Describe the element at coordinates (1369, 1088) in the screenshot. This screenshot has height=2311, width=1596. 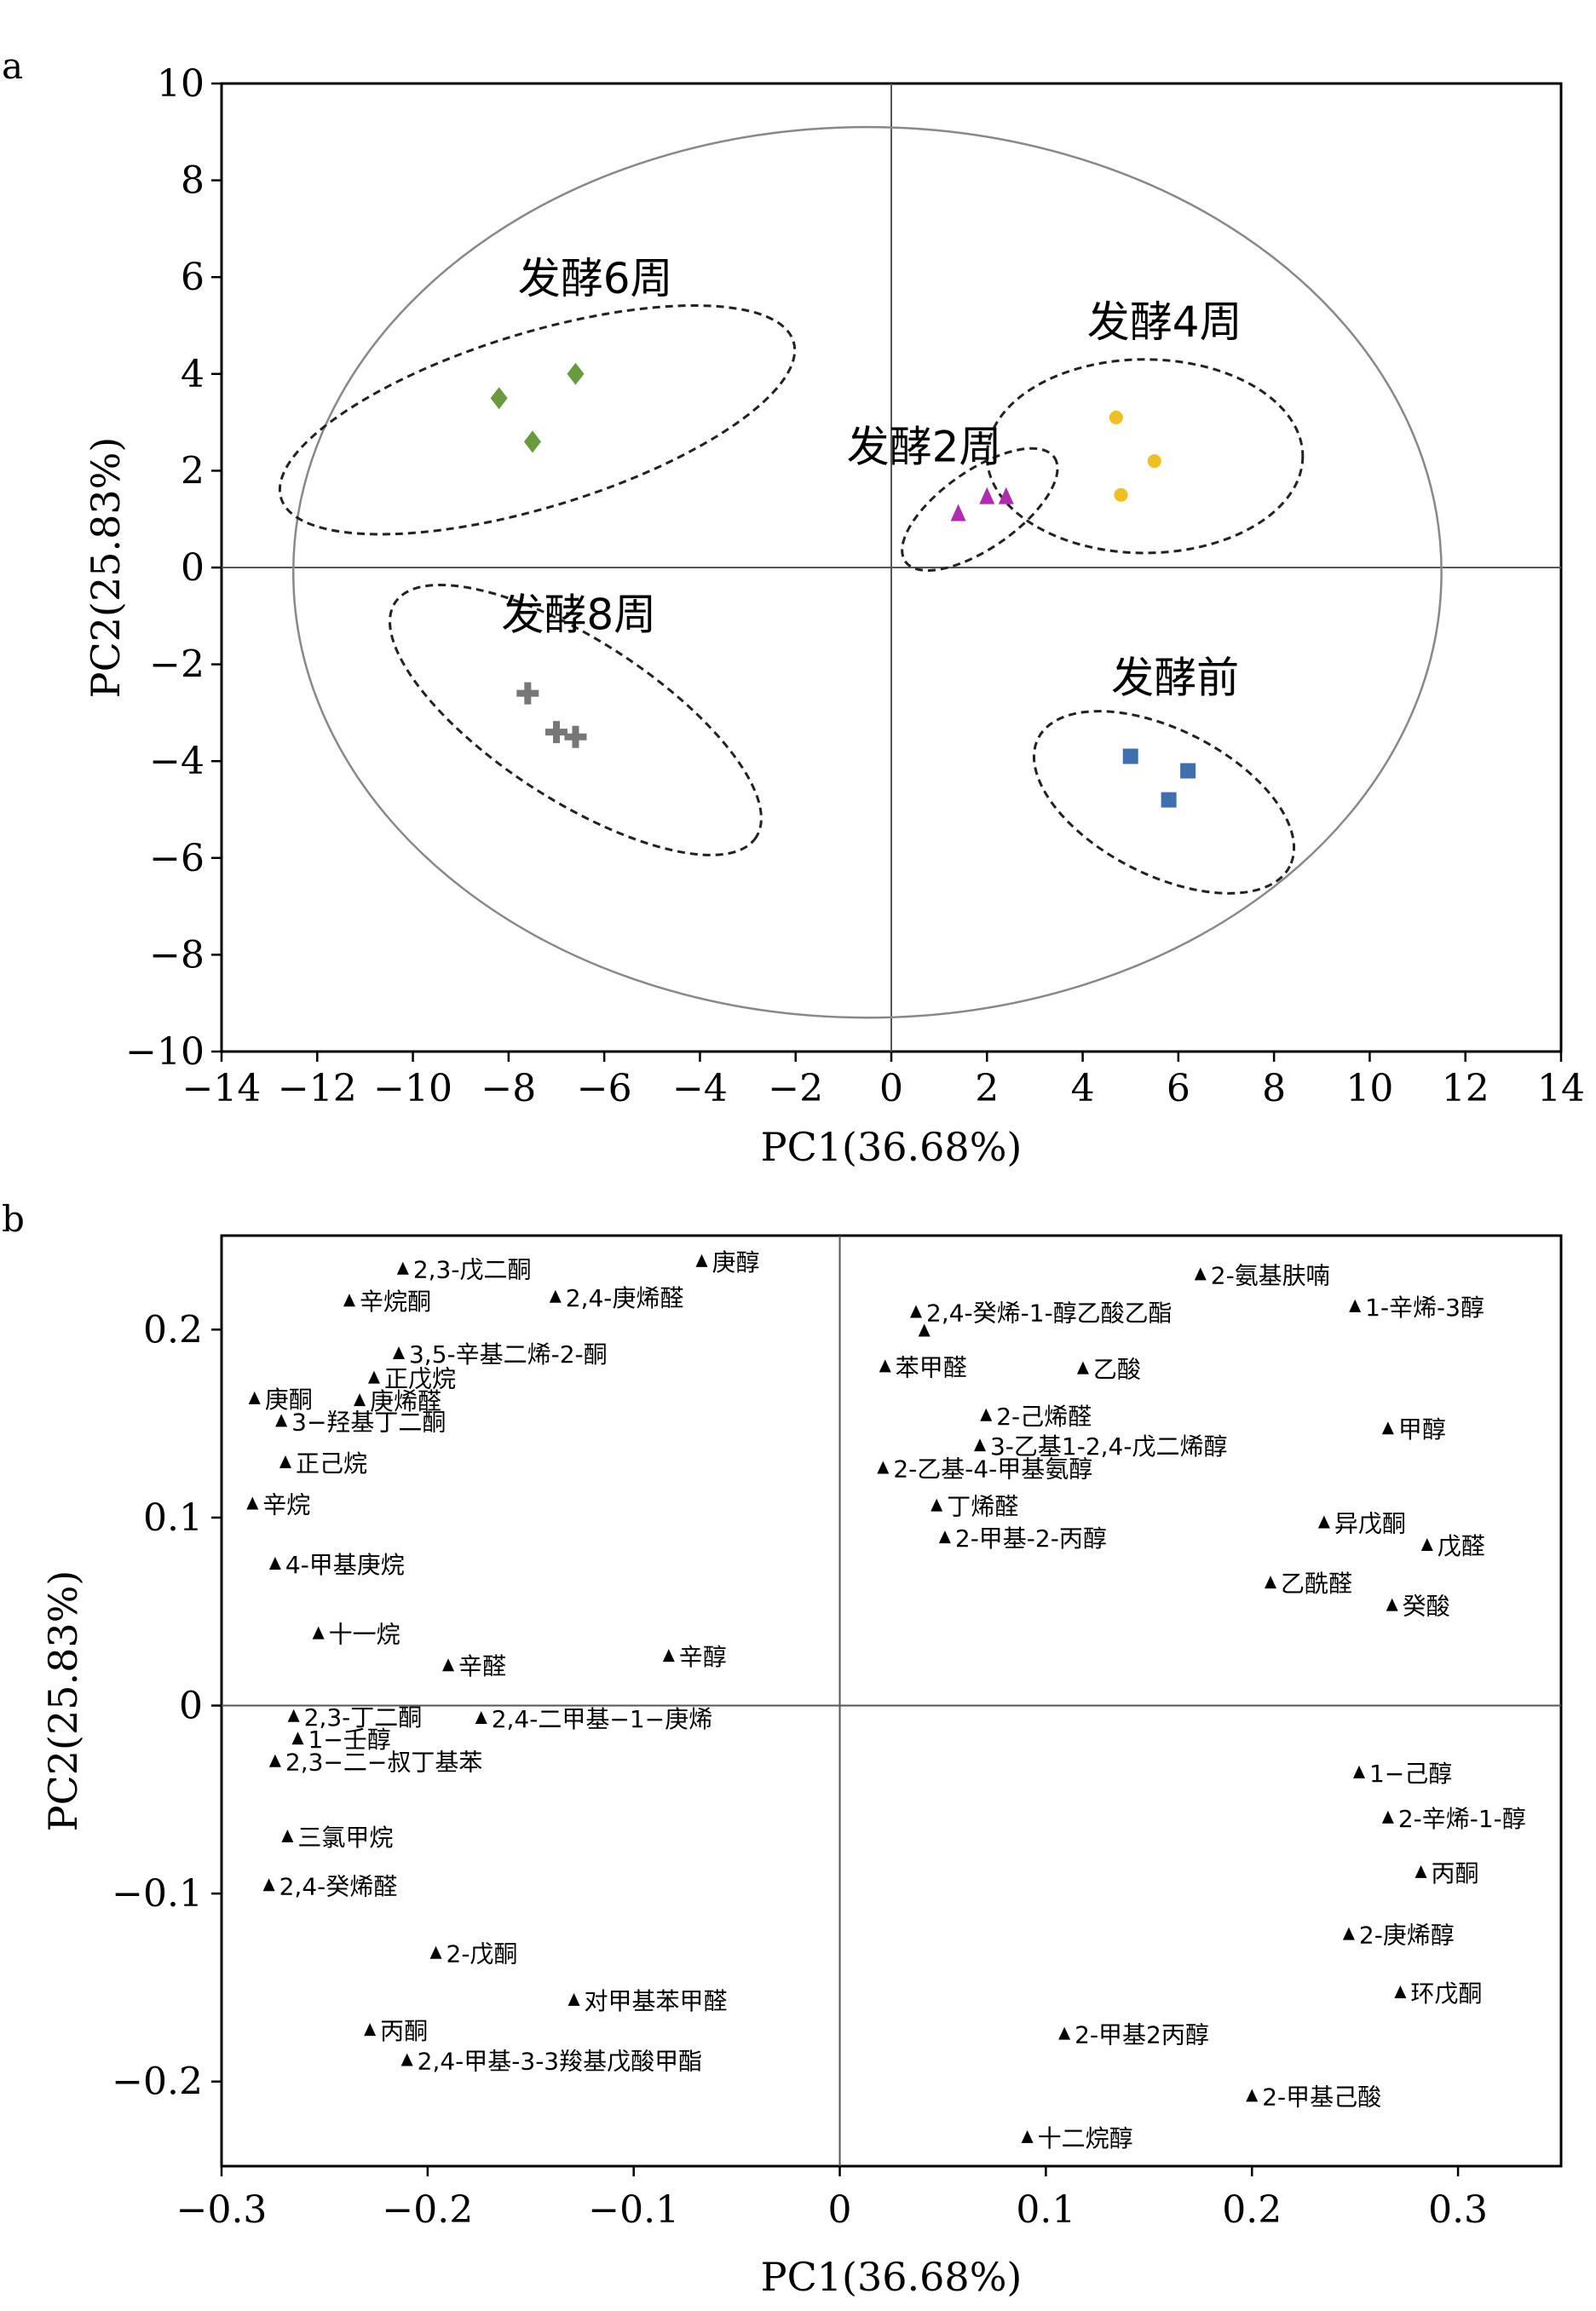
I see `x-tick-label: 10` at that location.